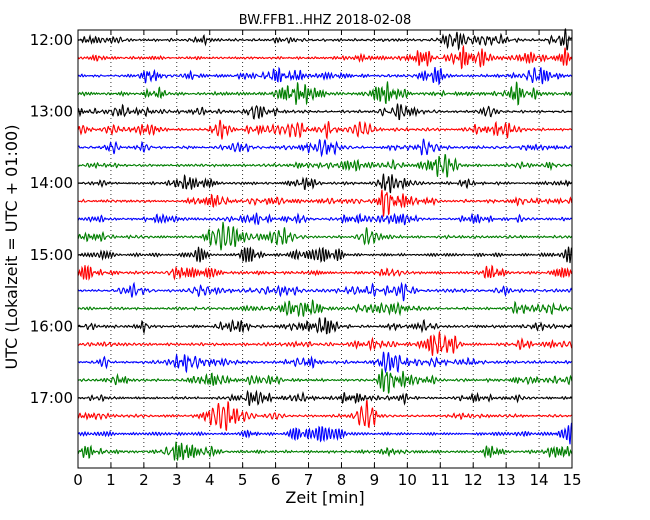  What do you see at coordinates (342, 480) in the screenshot?
I see `x-tick-label: 8` at bounding box center [342, 480].